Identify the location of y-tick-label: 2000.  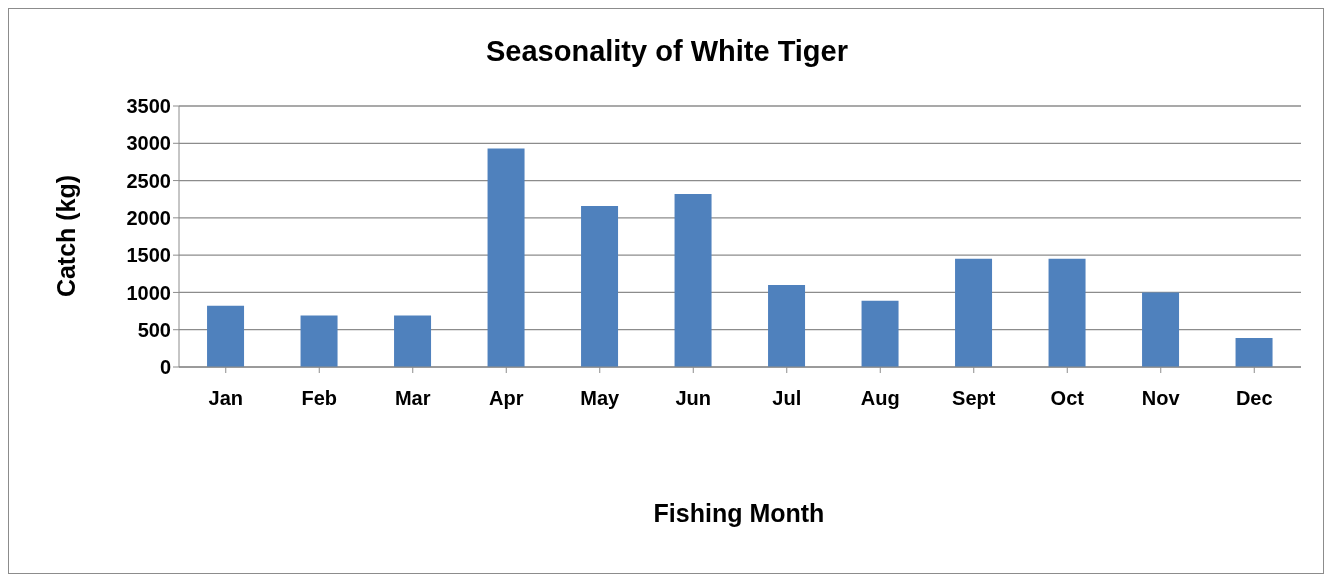
(148, 217).